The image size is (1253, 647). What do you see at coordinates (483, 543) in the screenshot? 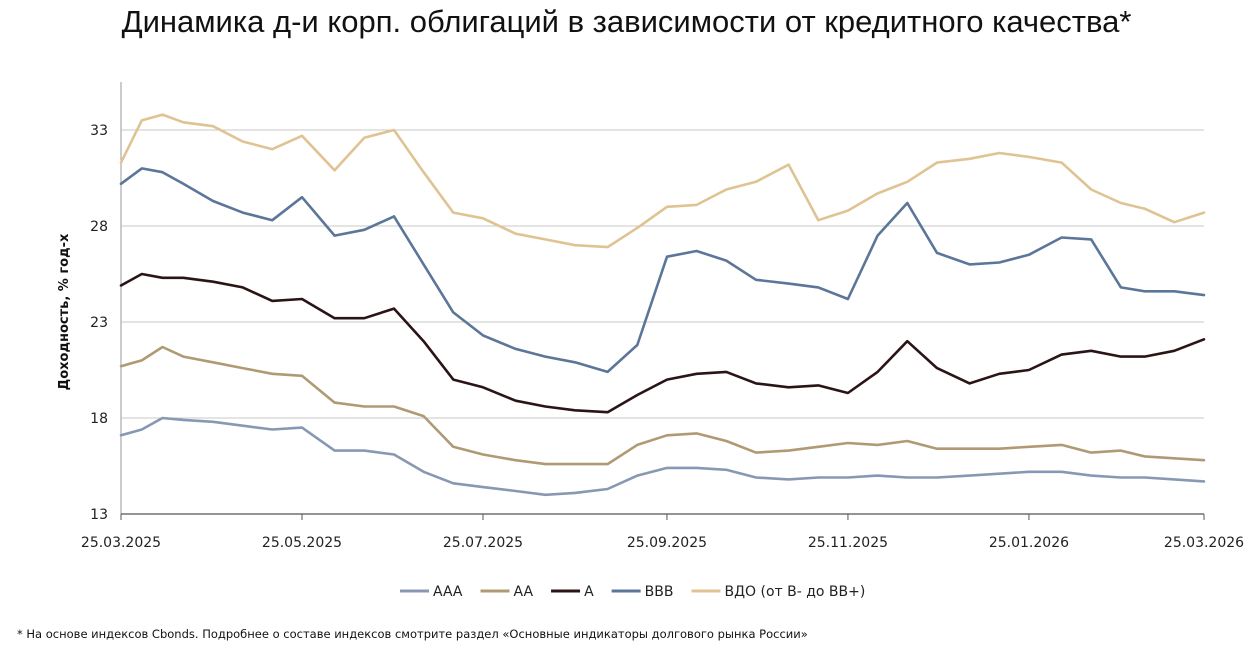
I see `x-tick-label: 25.07.2025` at bounding box center [483, 543].